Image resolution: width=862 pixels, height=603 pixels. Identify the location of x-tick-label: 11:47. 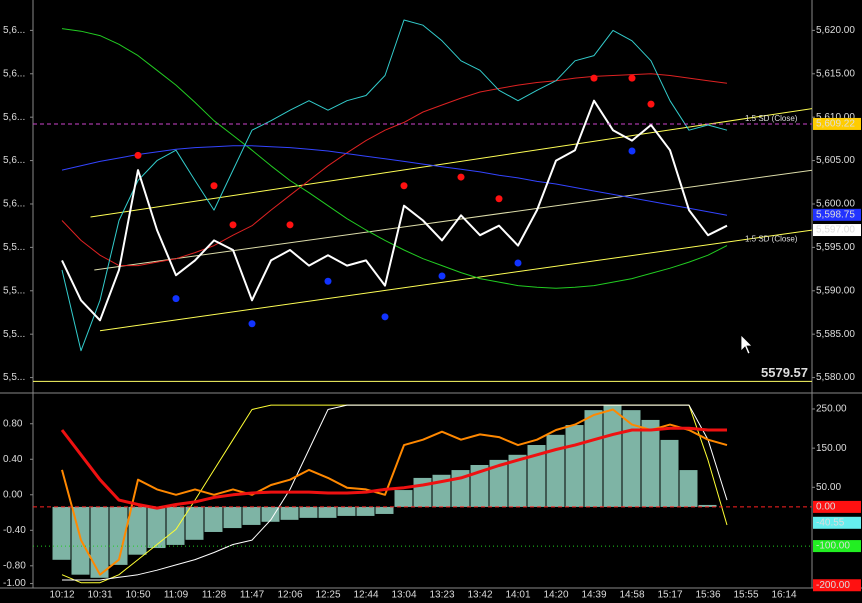
(252, 595).